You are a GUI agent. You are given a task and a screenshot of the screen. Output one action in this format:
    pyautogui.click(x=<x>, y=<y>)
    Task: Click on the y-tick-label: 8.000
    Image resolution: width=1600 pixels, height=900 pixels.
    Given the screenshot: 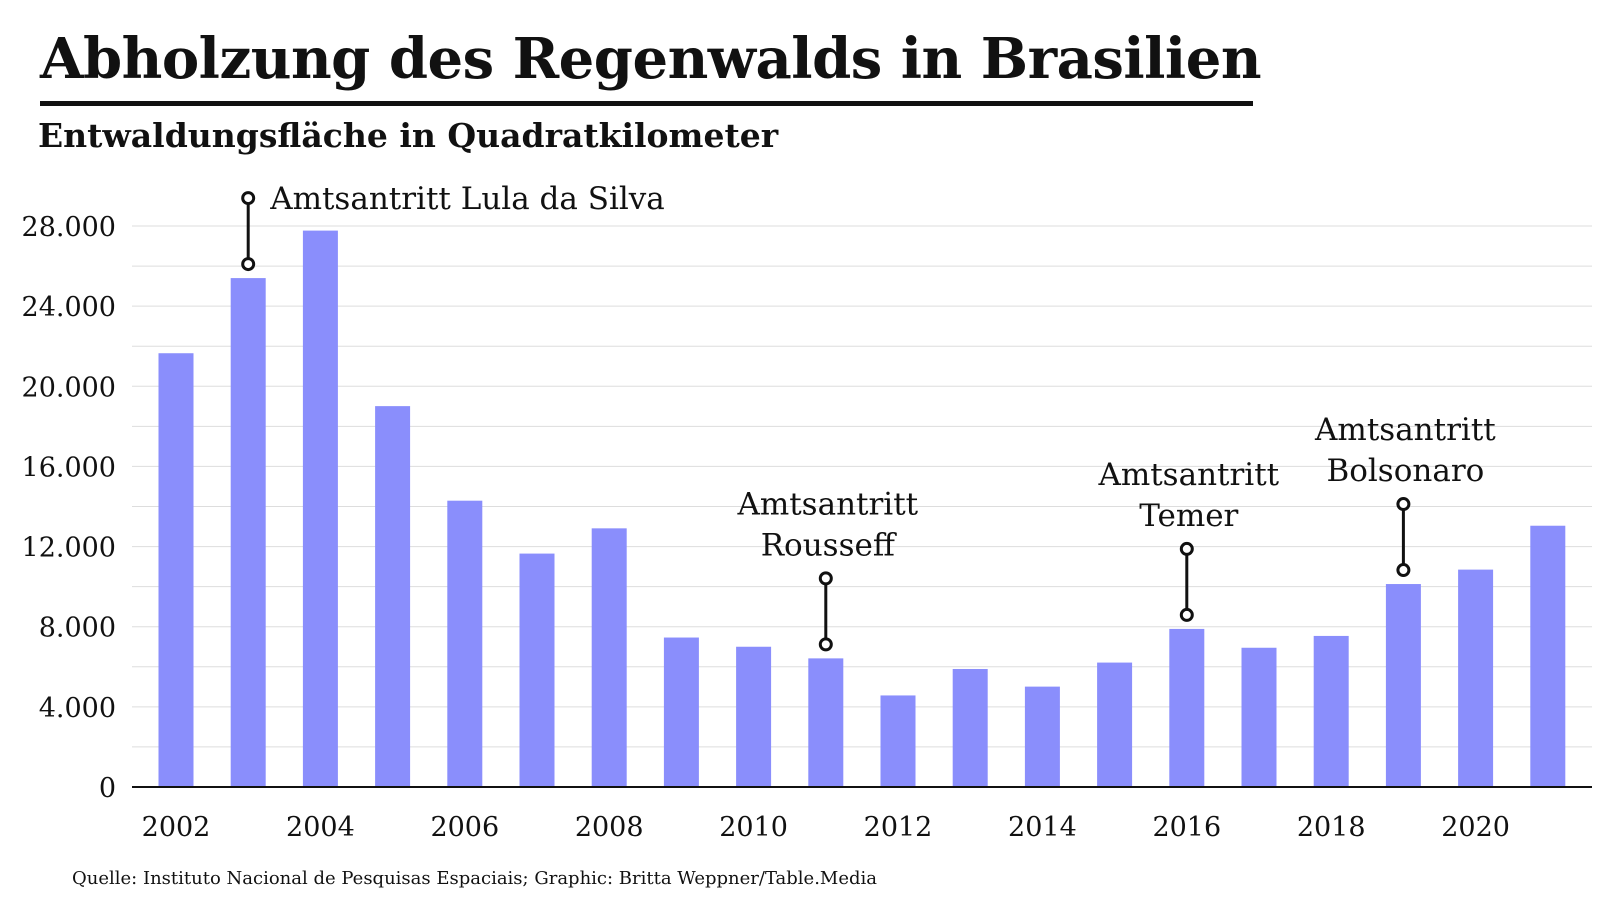 What is the action you would take?
    pyautogui.click(x=77, y=628)
    